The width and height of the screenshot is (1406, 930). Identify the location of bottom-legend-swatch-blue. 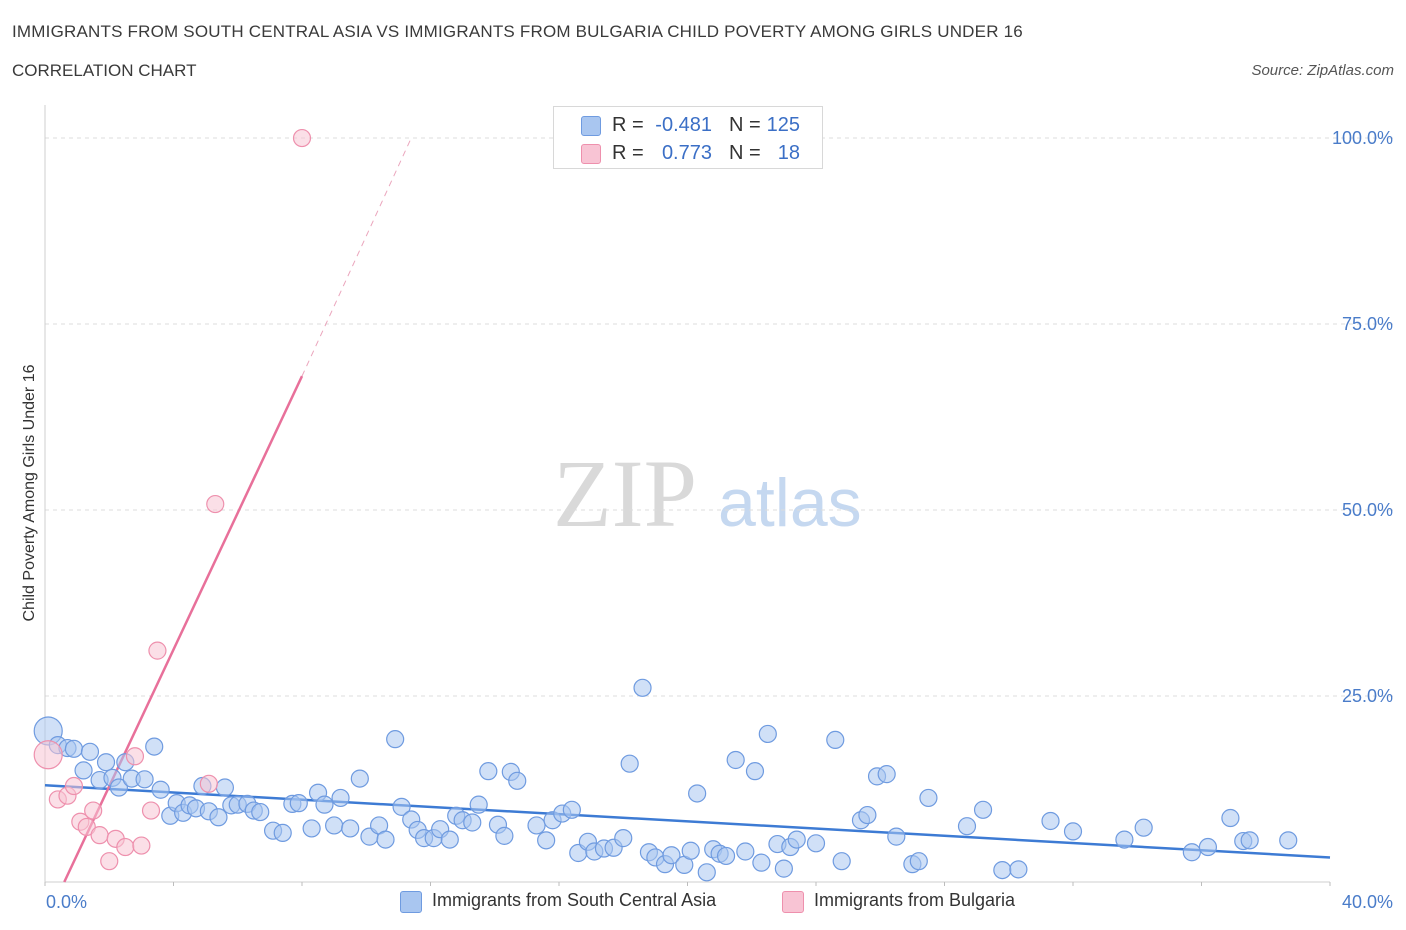
(411, 902).